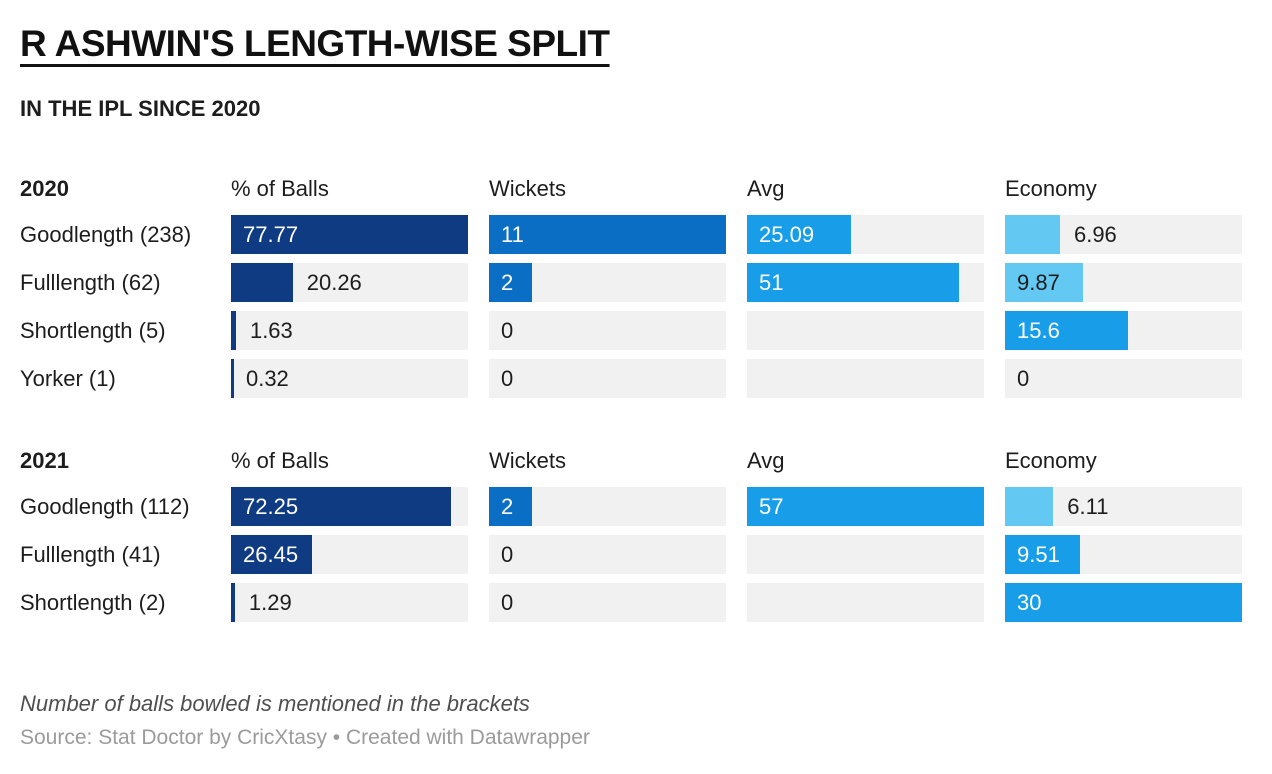 The image size is (1272, 774). I want to click on table-row: Goodlength (112) 72.25 2 57 6.11, so click(631, 506).